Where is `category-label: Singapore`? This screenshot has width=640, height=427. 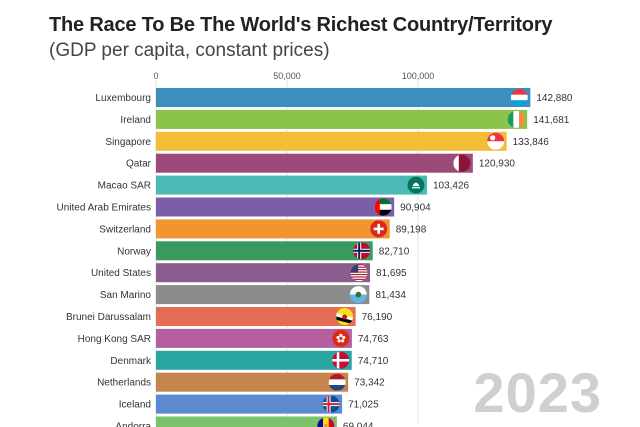 category-label: Singapore is located at coordinates (128, 142).